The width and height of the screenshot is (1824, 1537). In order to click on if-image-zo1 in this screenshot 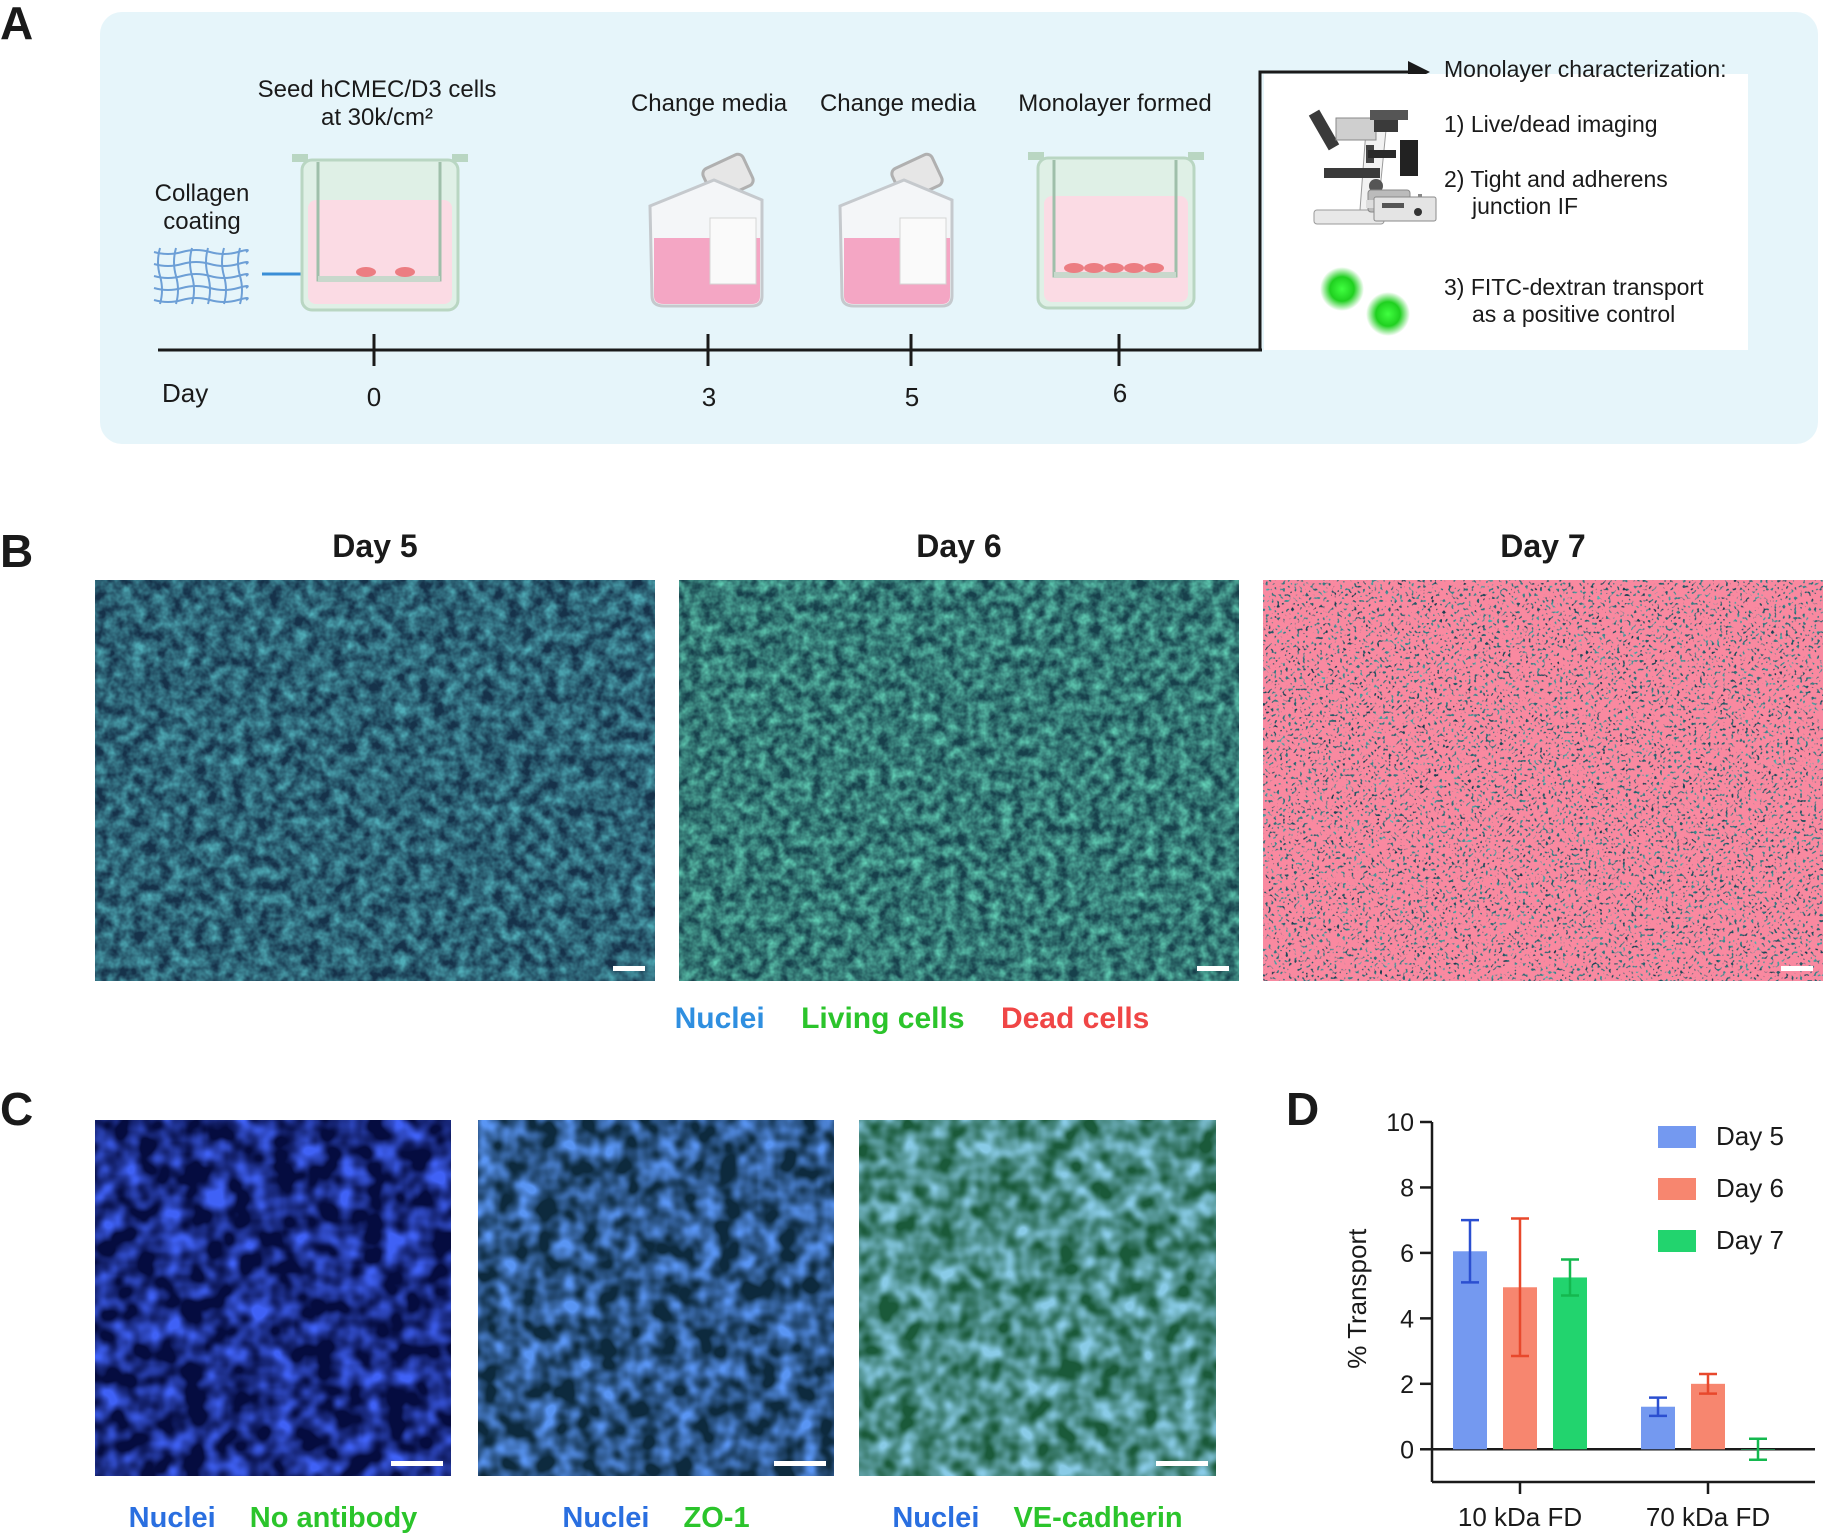, I will do `click(656, 1298)`.